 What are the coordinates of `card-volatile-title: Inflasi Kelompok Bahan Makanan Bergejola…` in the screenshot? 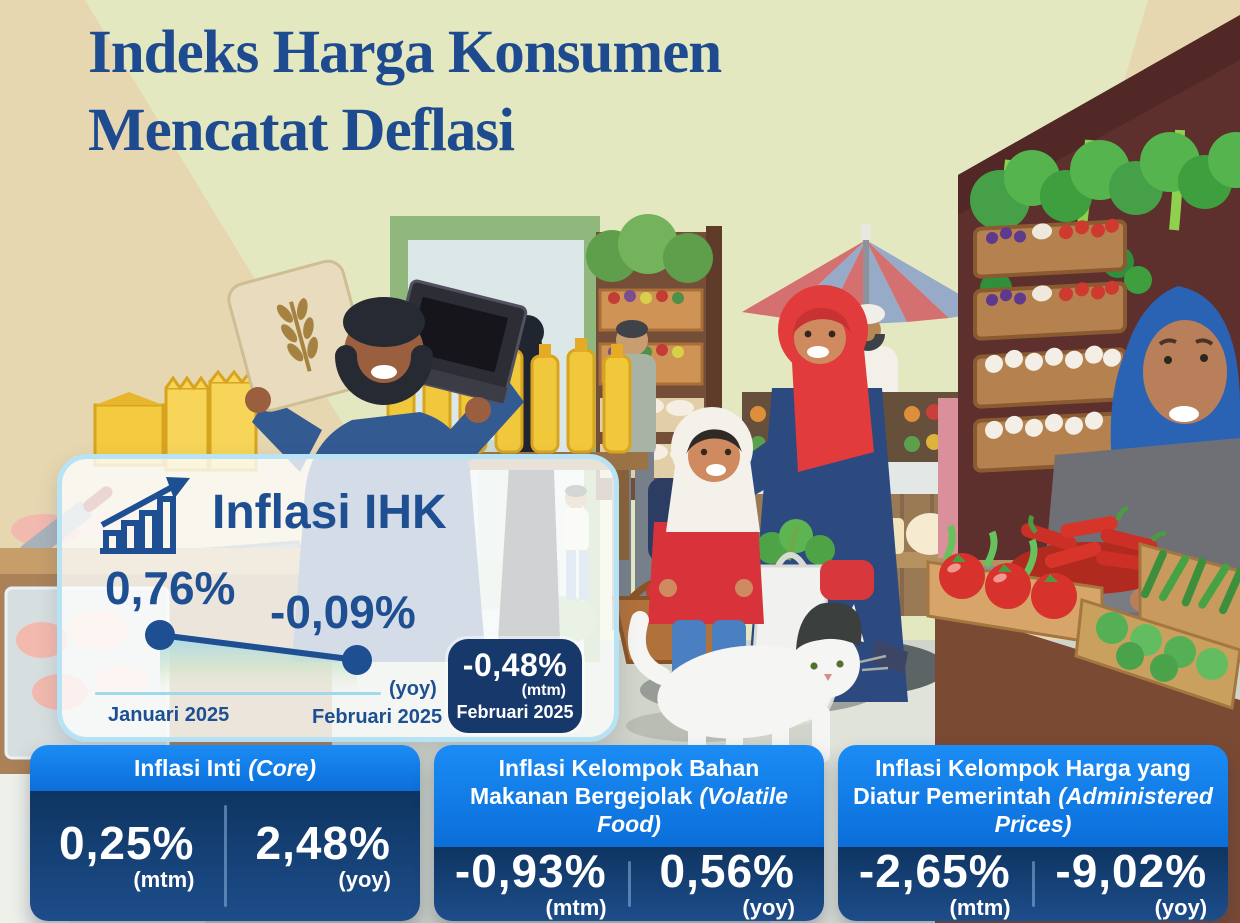 It's located at (614, 782).